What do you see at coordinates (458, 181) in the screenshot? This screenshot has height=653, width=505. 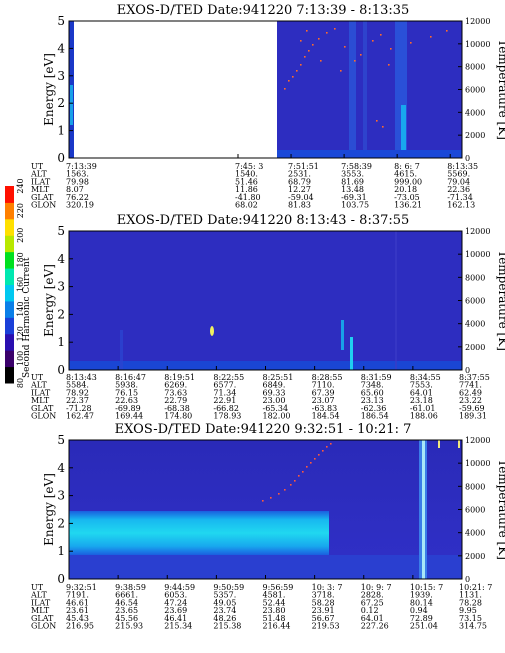 I see `table-cell: 79.04` at bounding box center [458, 181].